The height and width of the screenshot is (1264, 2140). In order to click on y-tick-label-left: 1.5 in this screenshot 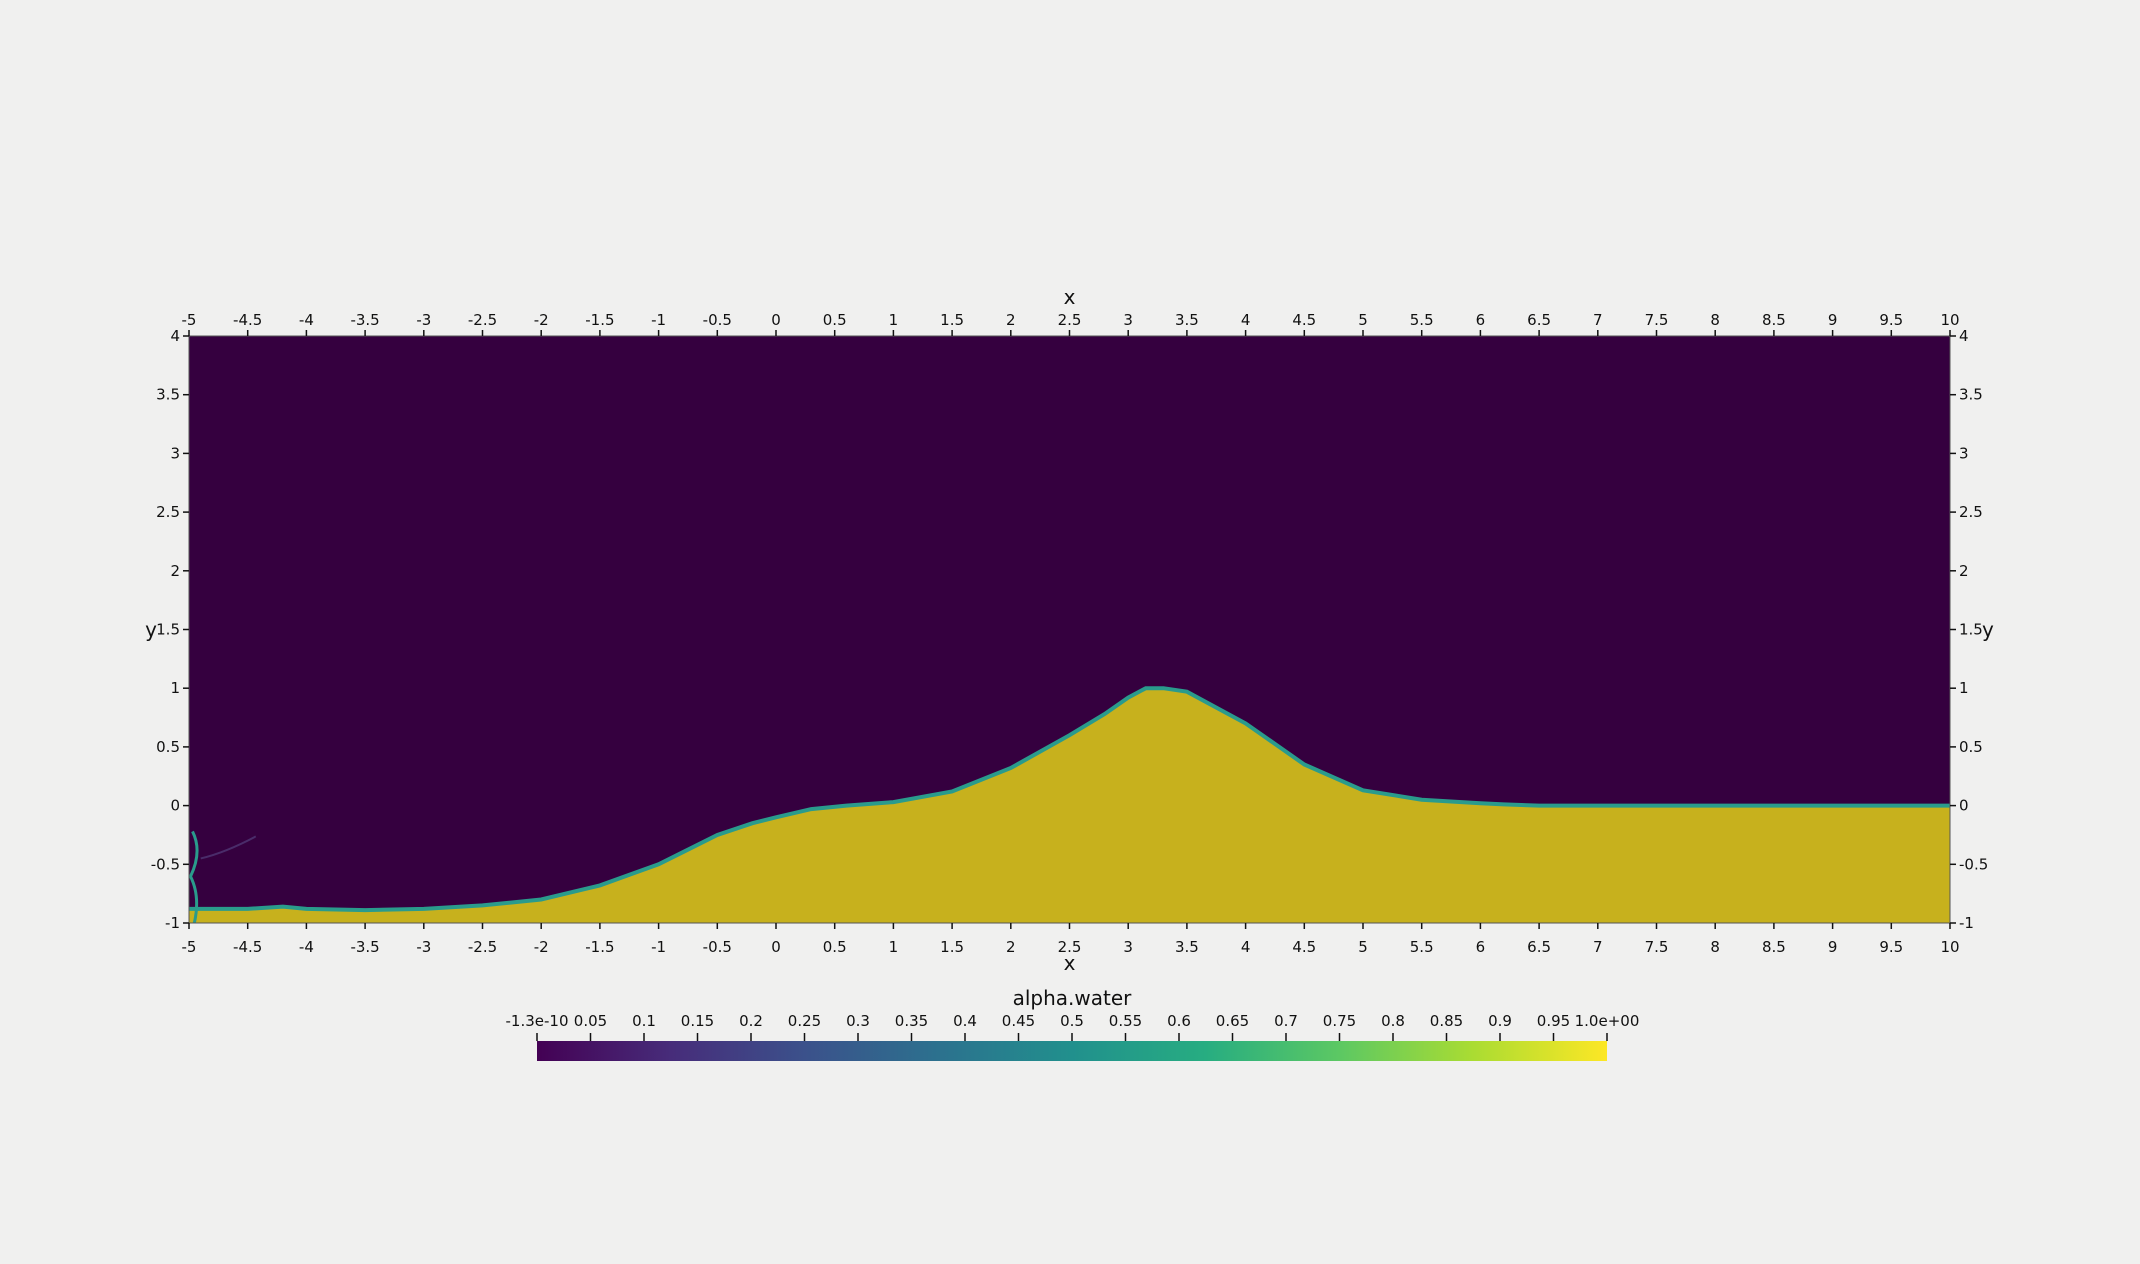, I will do `click(168, 630)`.